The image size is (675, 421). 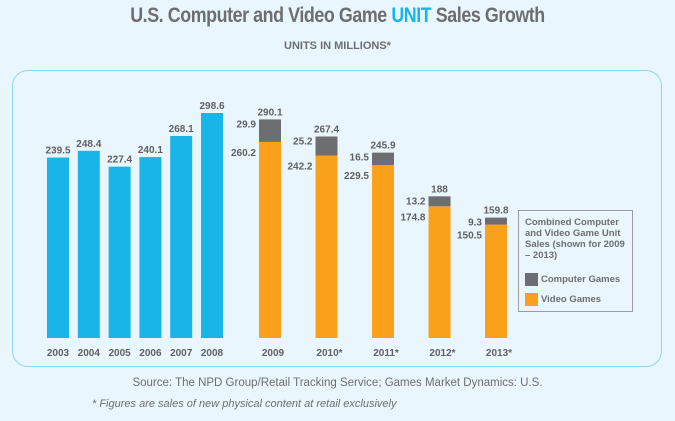 I want to click on computer-label-2010*: 25.2, so click(x=303, y=142).